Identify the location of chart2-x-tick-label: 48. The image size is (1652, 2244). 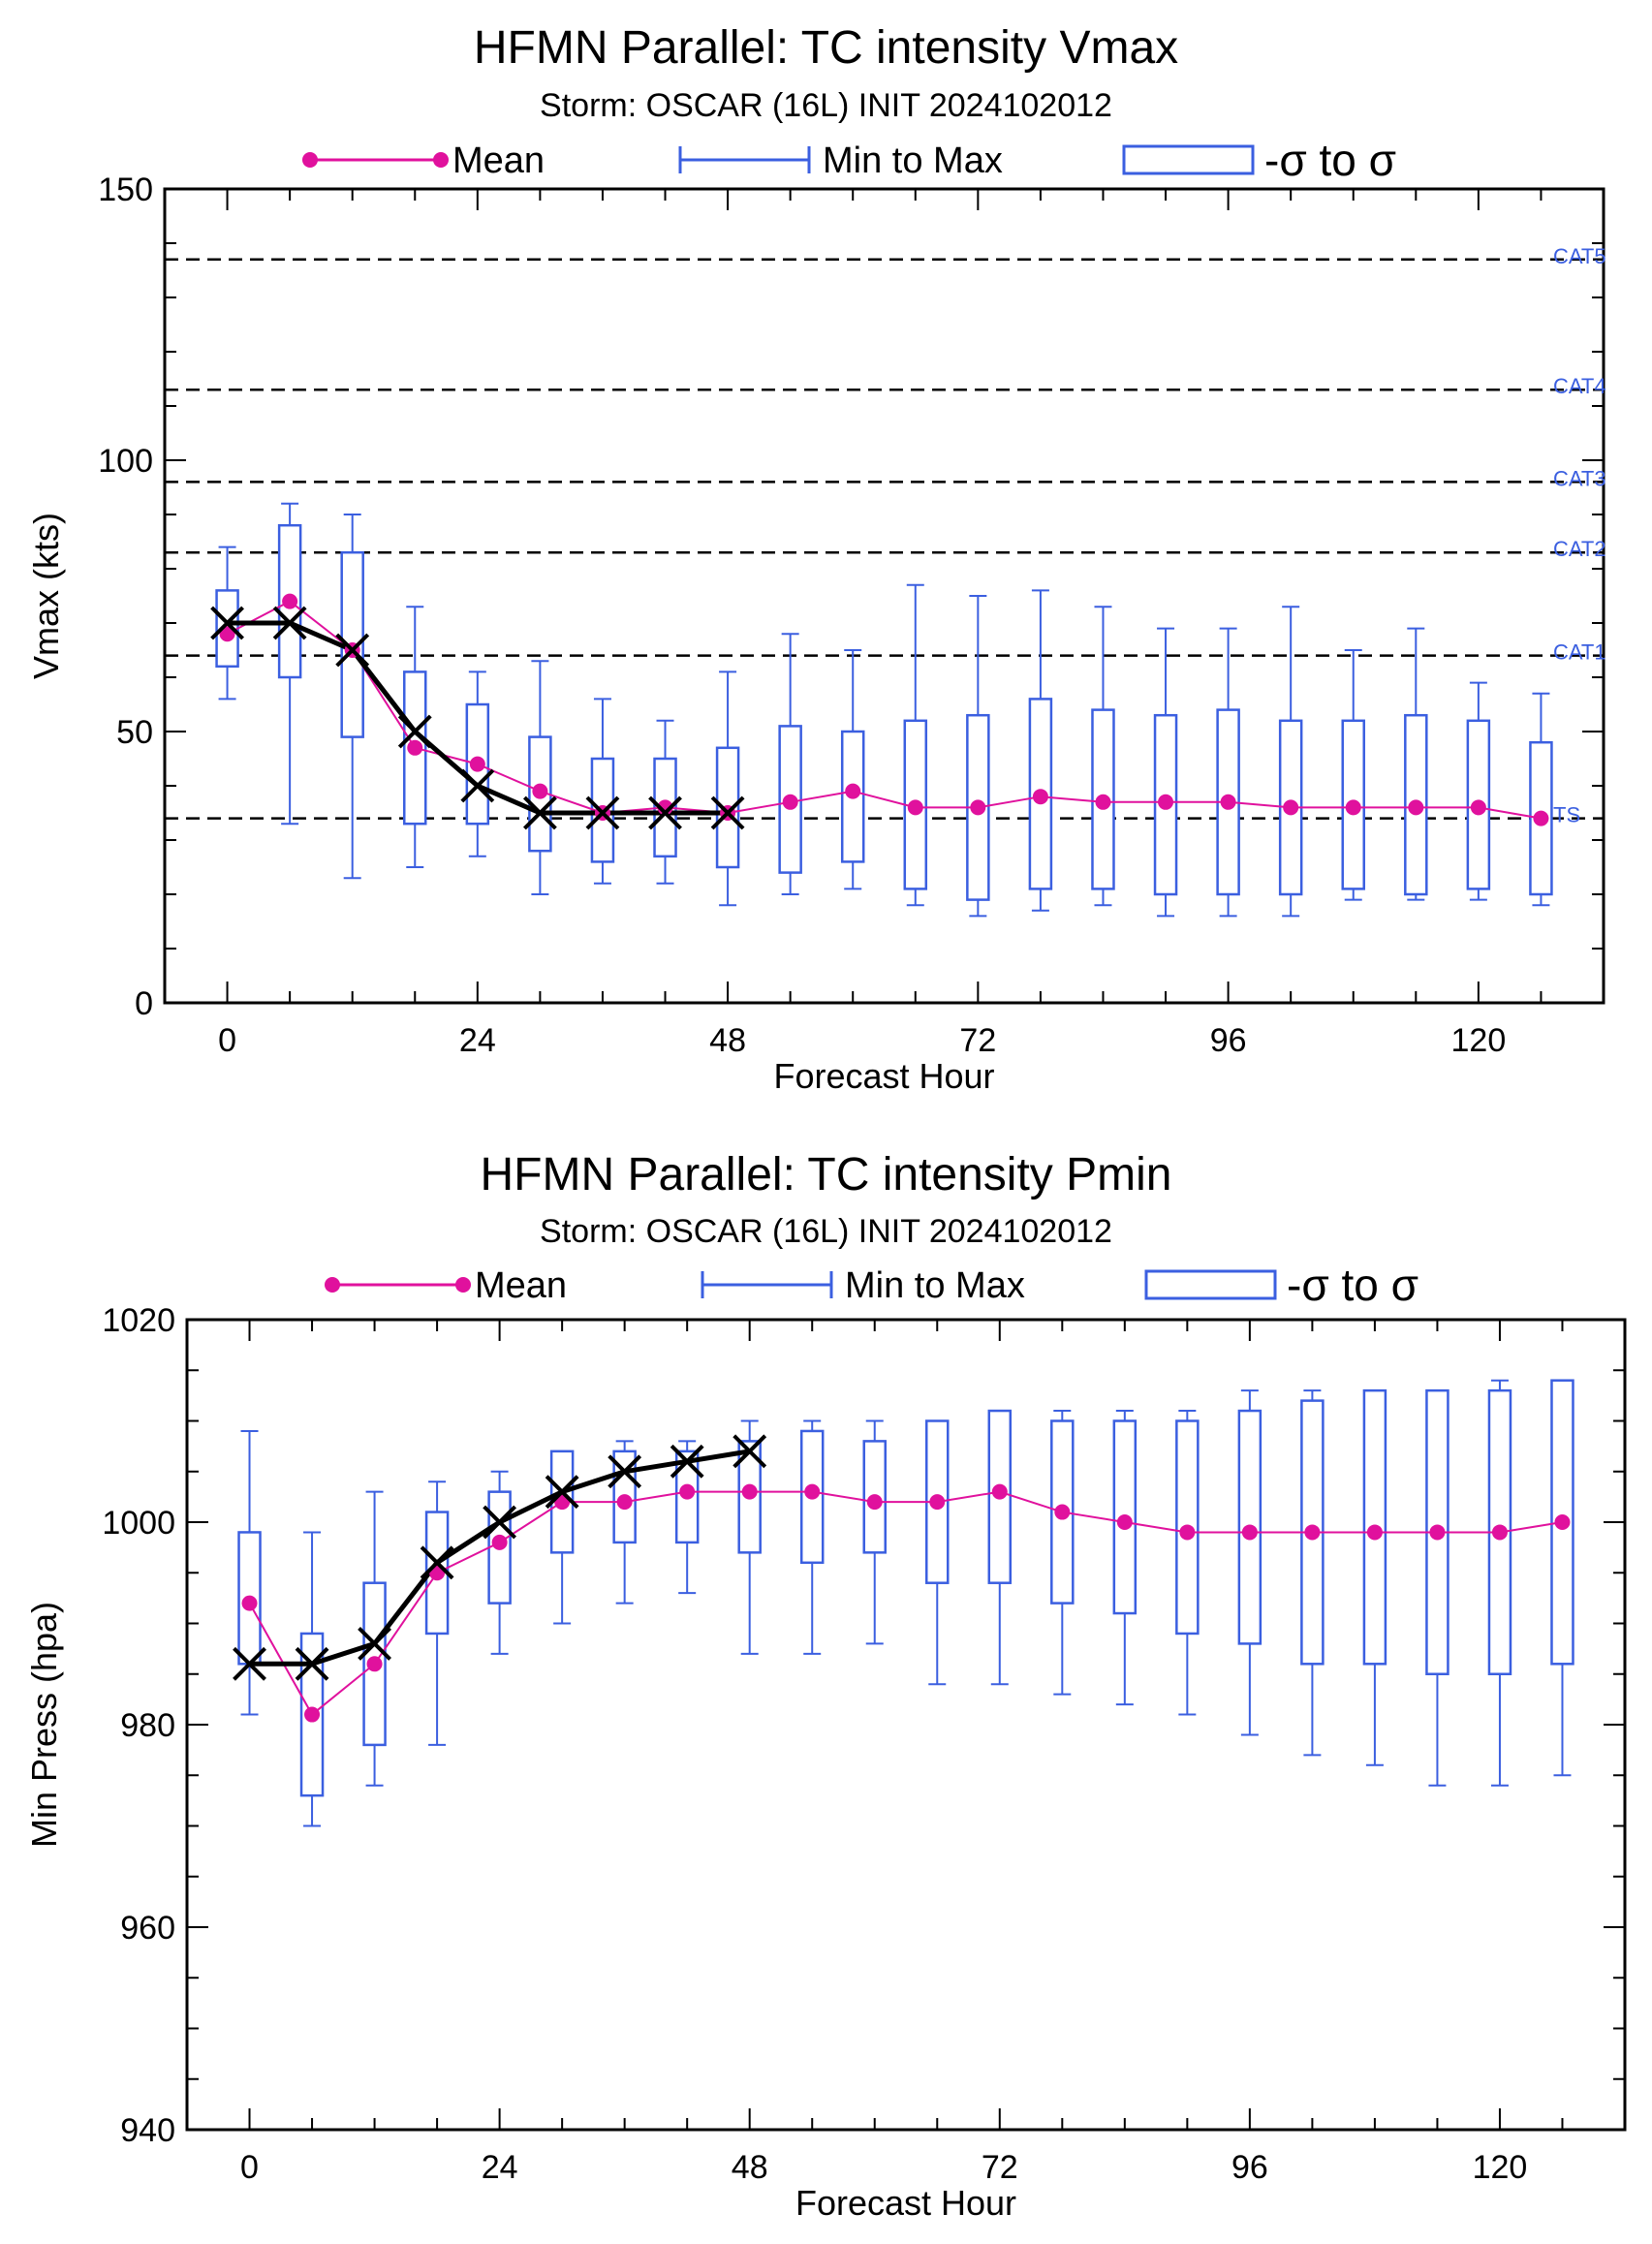
(750, 2167).